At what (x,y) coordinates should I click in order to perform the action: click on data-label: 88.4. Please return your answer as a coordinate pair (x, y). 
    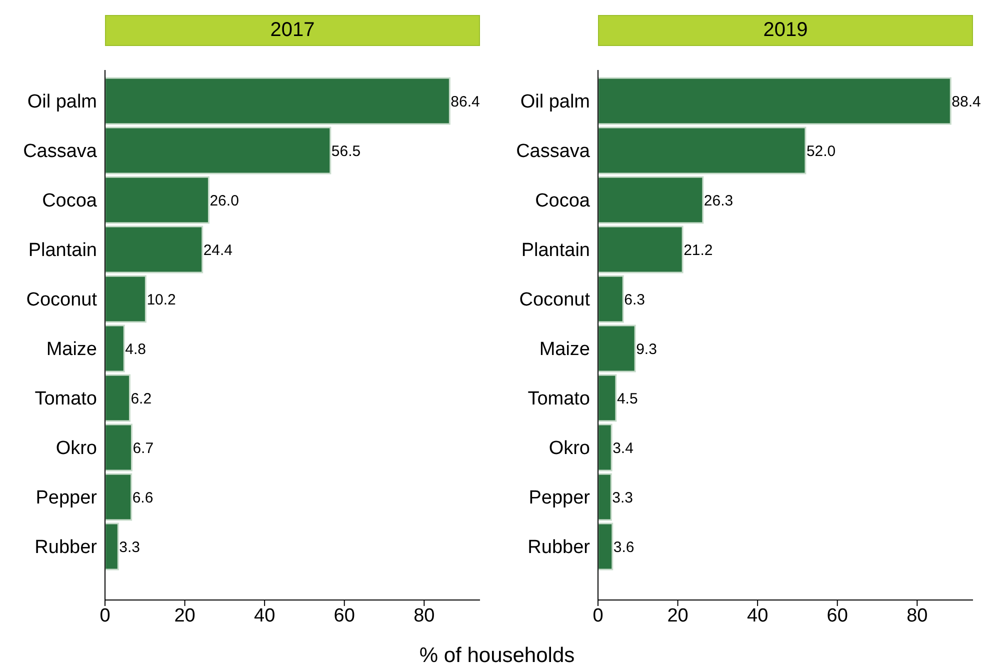
    Looking at the image, I should click on (966, 101).